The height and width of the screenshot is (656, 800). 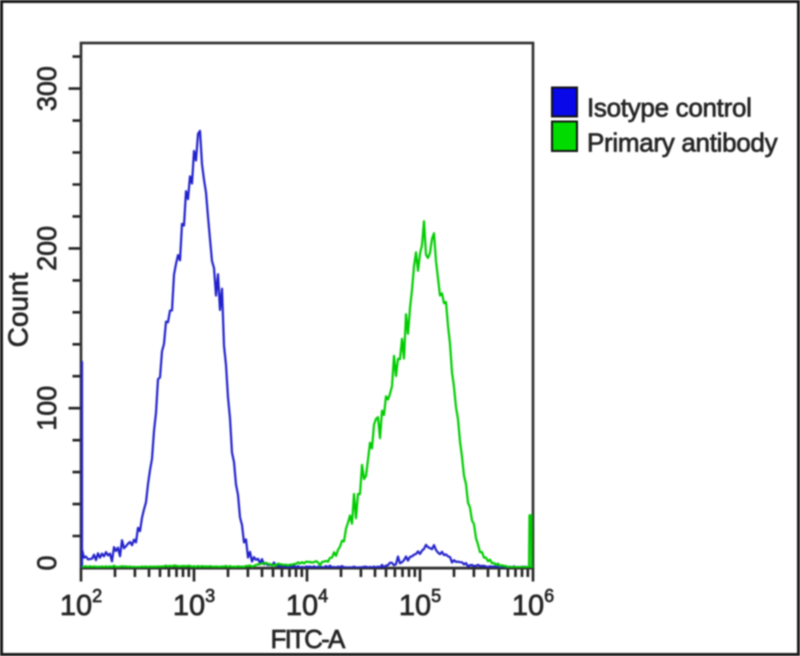 I want to click on svg-text: 300, so click(x=47, y=88).